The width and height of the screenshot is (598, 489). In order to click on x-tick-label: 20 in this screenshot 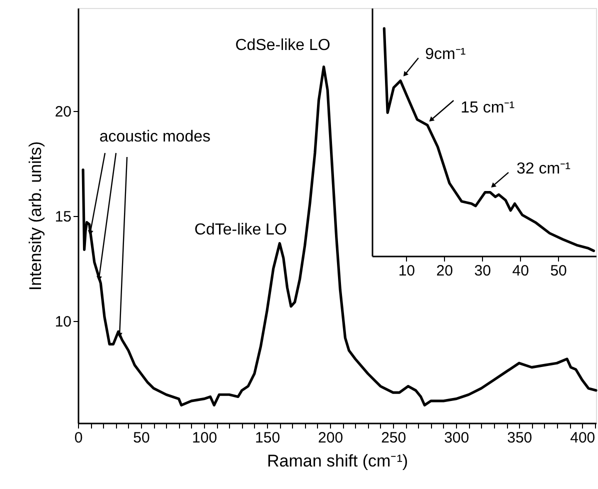, I will do `click(444, 271)`.